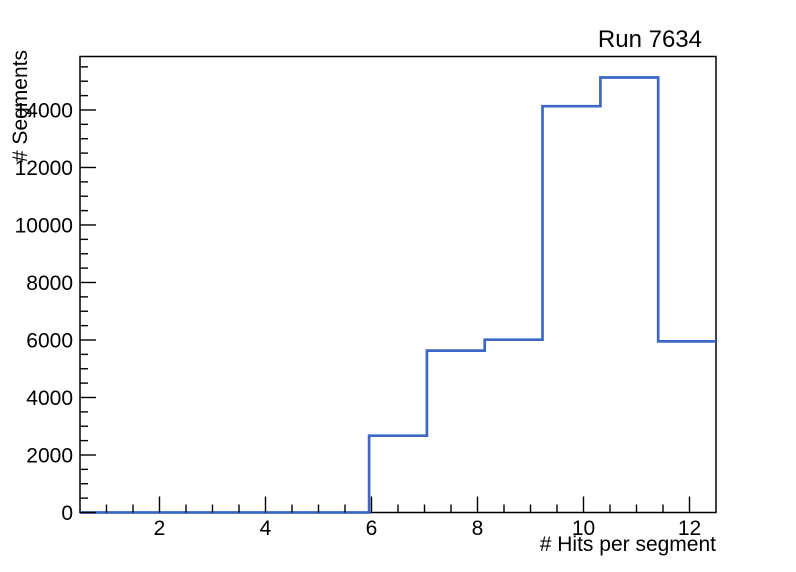  What do you see at coordinates (478, 528) in the screenshot?
I see `x-tick-label: 8` at bounding box center [478, 528].